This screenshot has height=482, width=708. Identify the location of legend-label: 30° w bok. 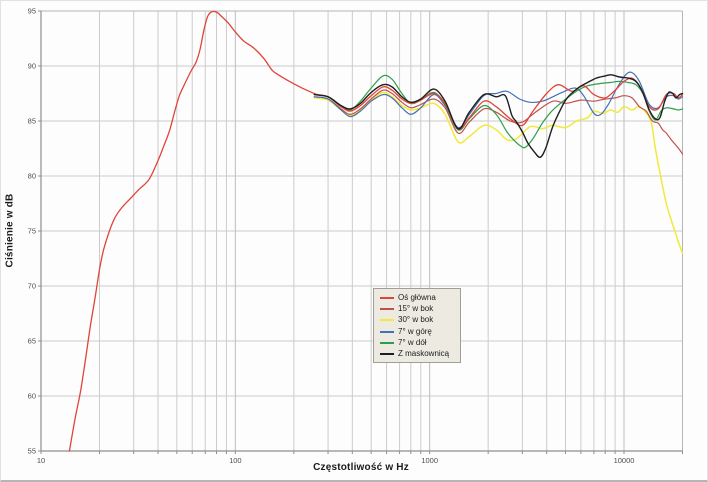
(416, 320).